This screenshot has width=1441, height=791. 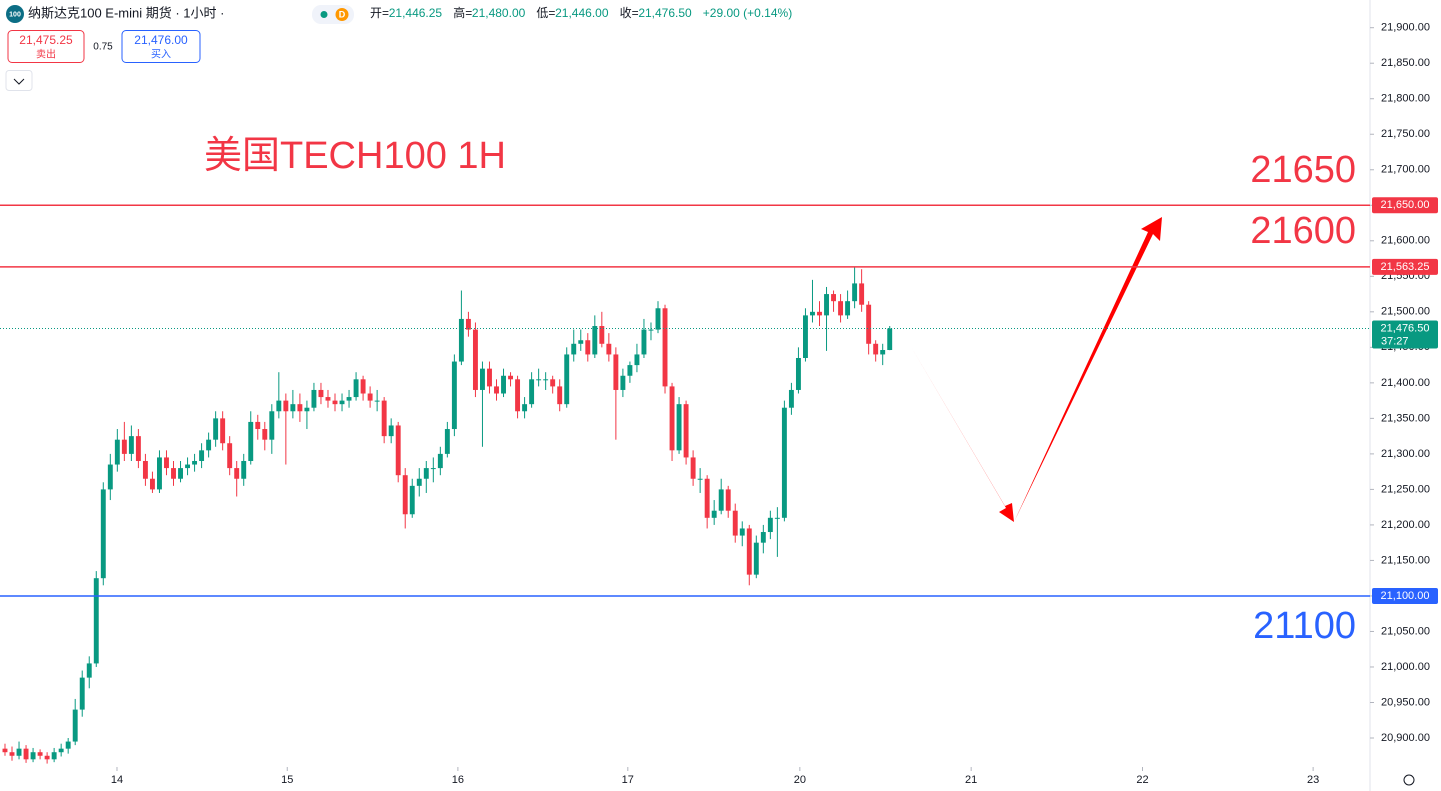 I want to click on y-tick-label: 21,600.00, so click(x=1405, y=241).